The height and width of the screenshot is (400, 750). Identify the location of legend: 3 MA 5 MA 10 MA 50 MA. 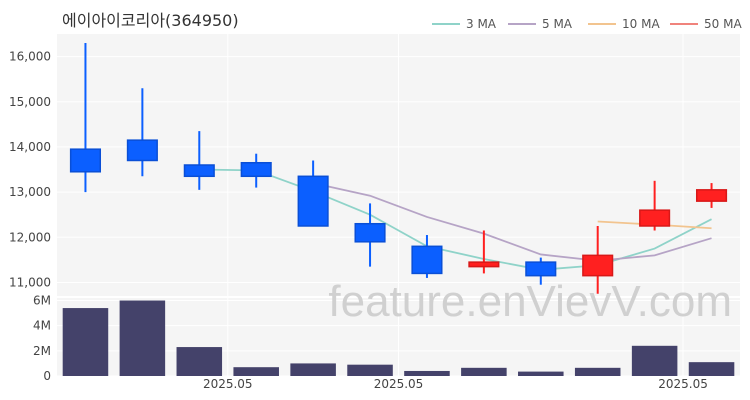
(587, 24).